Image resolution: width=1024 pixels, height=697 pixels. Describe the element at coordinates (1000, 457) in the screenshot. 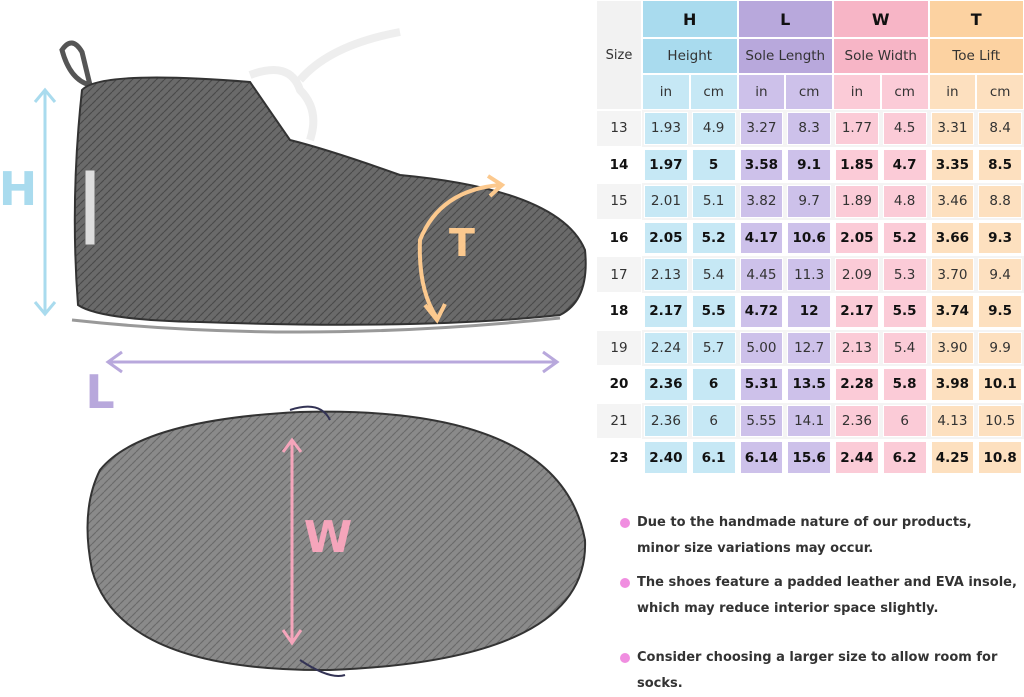

I see `value-cell: 10.8` at that location.